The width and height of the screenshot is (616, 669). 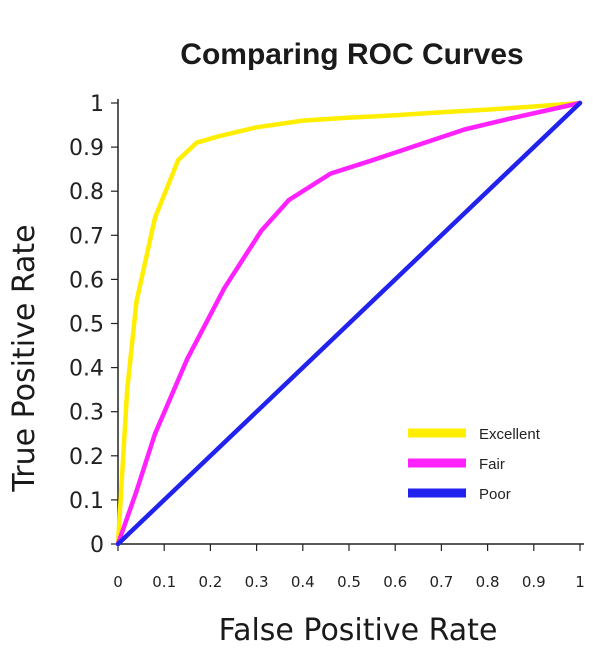 I want to click on x-tick-label: 0, so click(x=118, y=582).